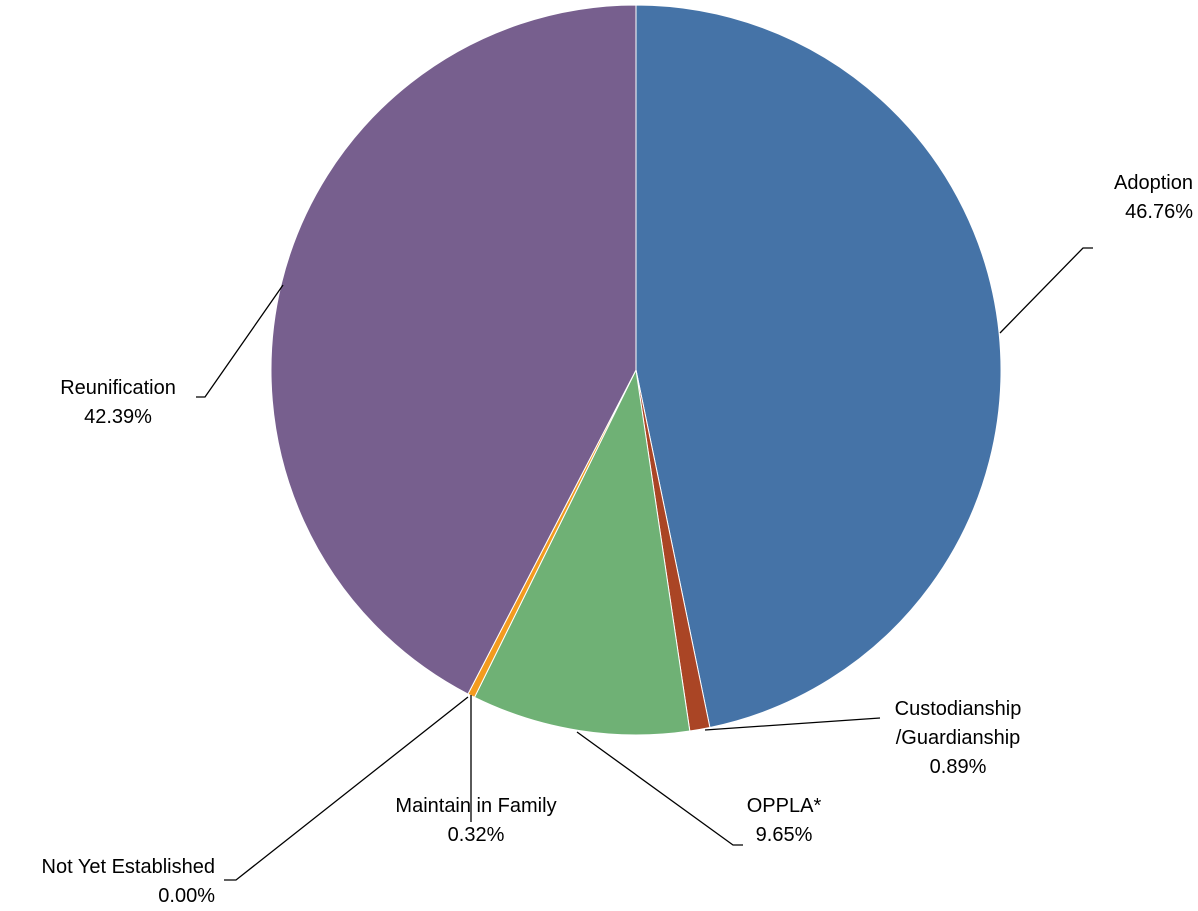 Image resolution: width=1198 pixels, height=911 pixels. I want to click on slice-percent-not-yet-established: 0.00%, so click(186, 896).